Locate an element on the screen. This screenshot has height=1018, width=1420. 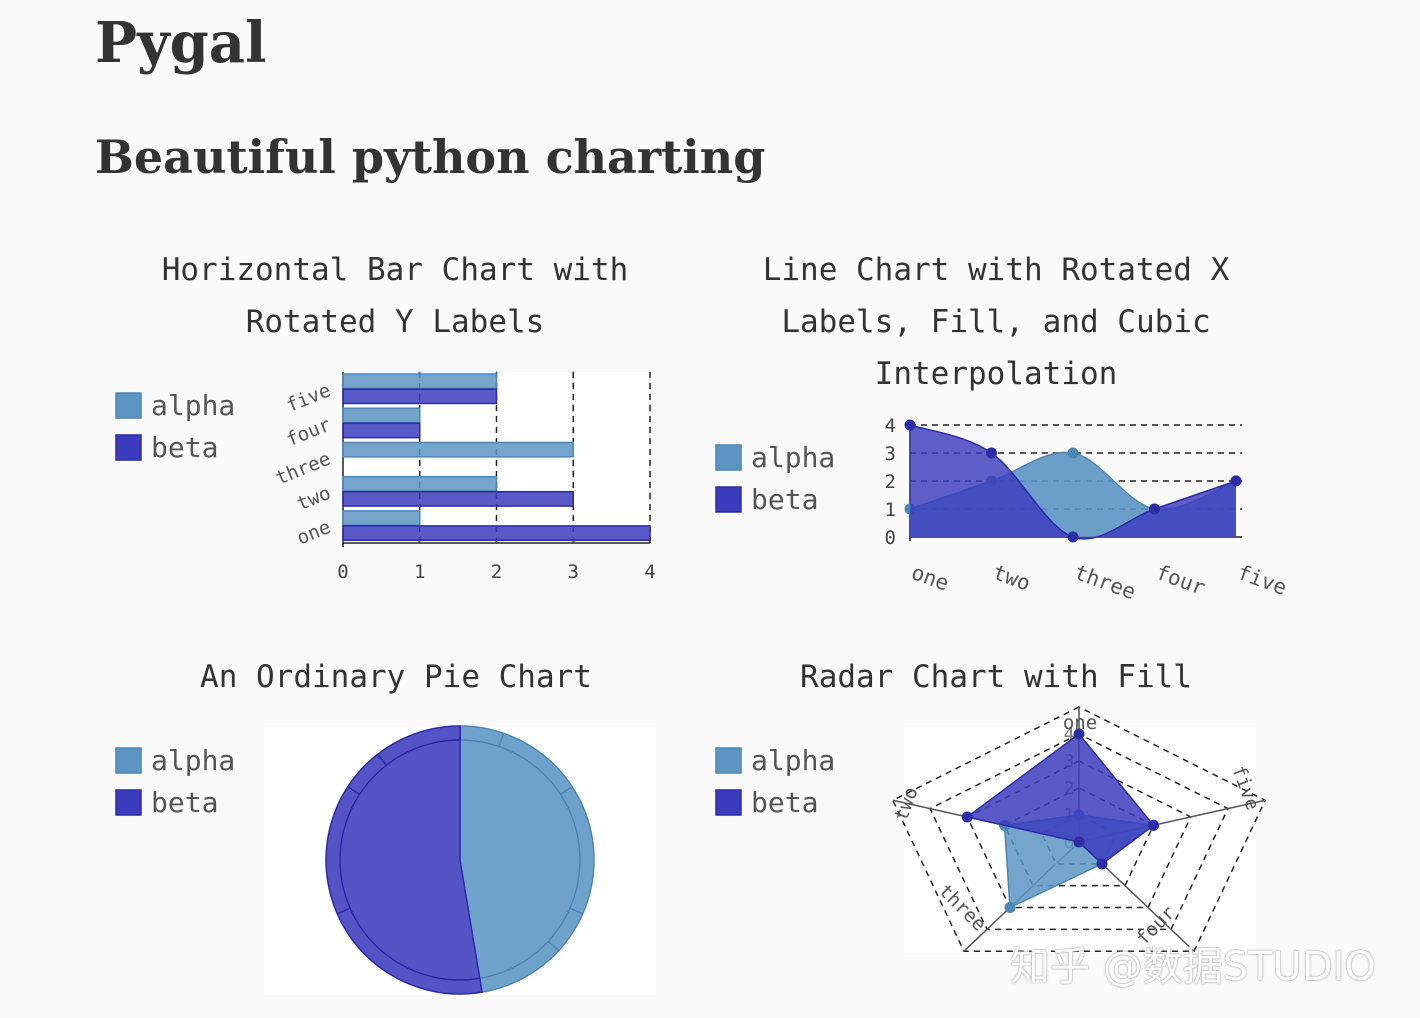
pie-legend-swatch-alpha is located at coordinates (128, 760).